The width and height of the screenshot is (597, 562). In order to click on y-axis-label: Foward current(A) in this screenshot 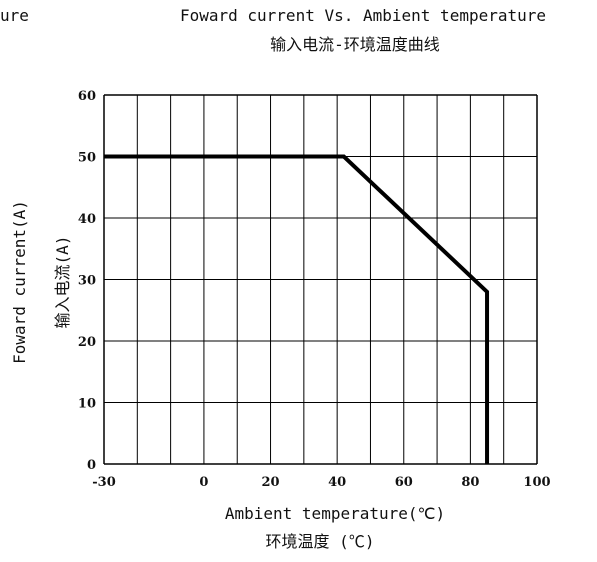, I will do `click(19, 282)`.